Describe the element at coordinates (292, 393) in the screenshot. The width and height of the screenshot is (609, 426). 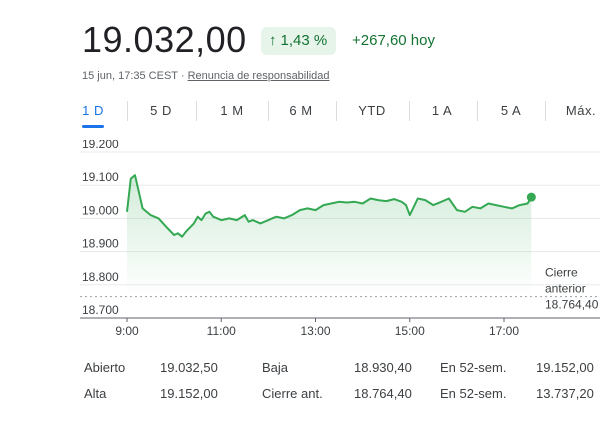
I see `stat-label: Cierre ant.` at that location.